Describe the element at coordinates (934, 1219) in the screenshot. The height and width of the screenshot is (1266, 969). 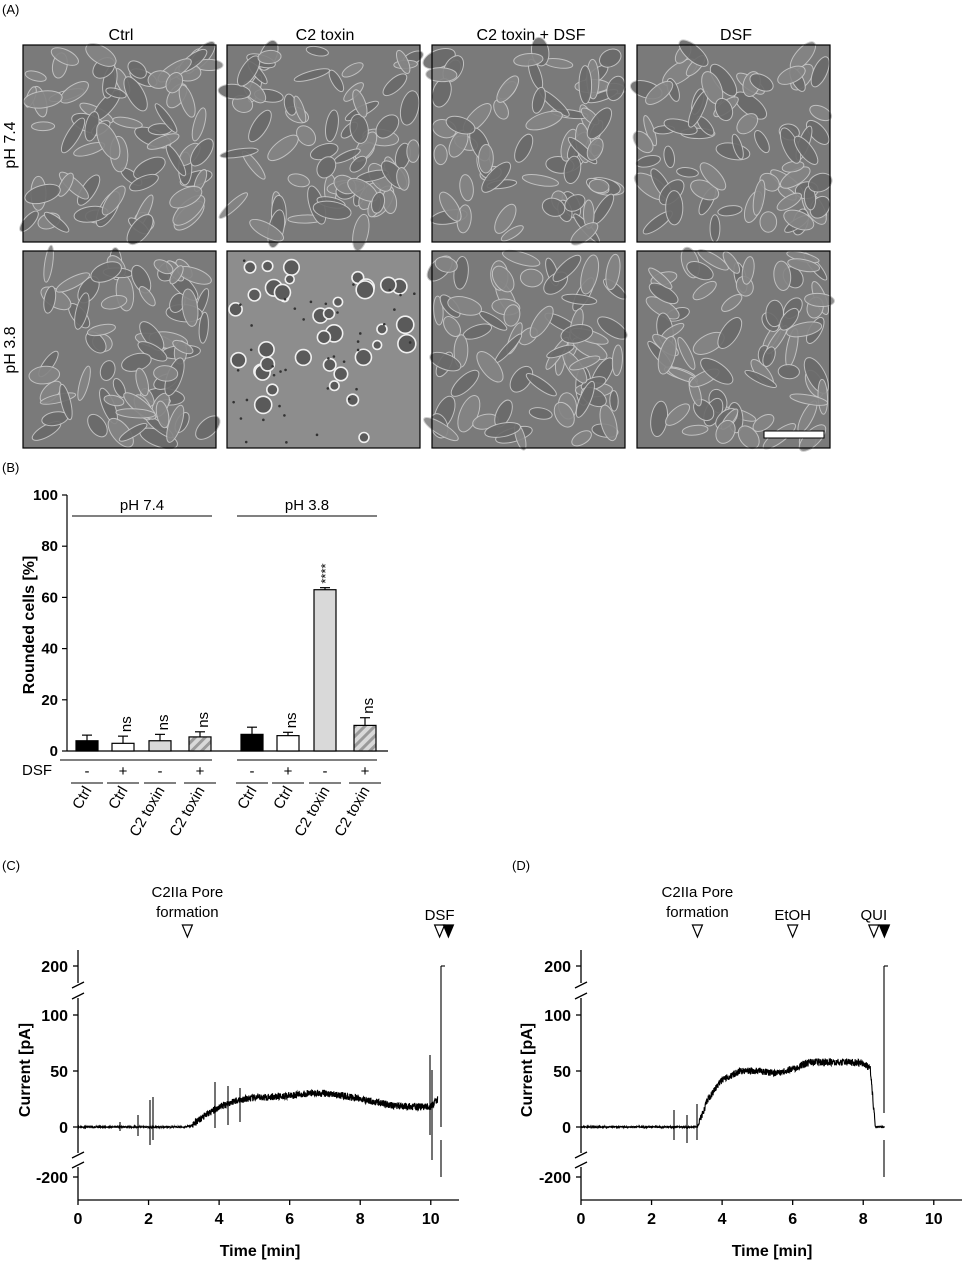
I see `x-tick-label: 10` at that location.